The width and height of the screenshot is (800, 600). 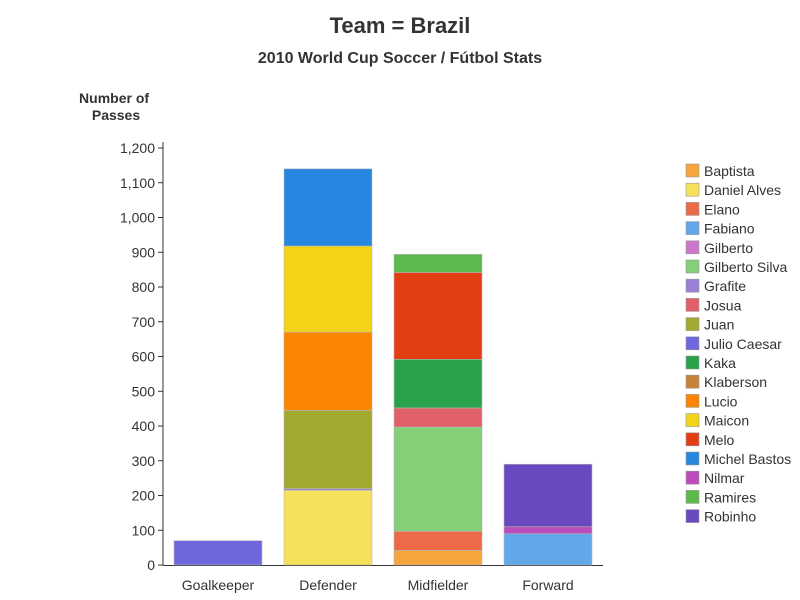 What do you see at coordinates (137, 218) in the screenshot?
I see `y-tick-label: 1,000` at bounding box center [137, 218].